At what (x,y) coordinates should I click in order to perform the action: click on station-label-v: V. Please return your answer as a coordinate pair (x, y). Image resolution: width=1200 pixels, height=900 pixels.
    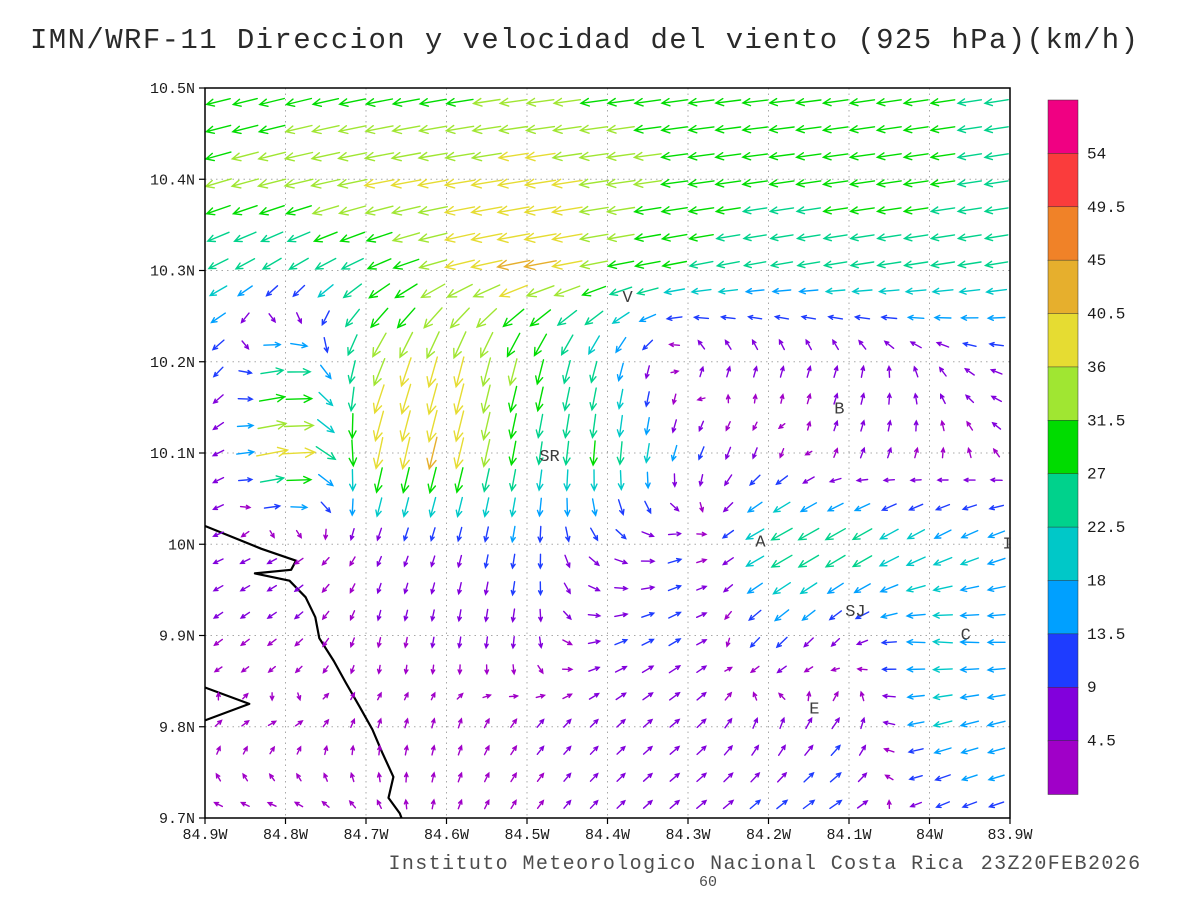
    Looking at the image, I should click on (628, 298).